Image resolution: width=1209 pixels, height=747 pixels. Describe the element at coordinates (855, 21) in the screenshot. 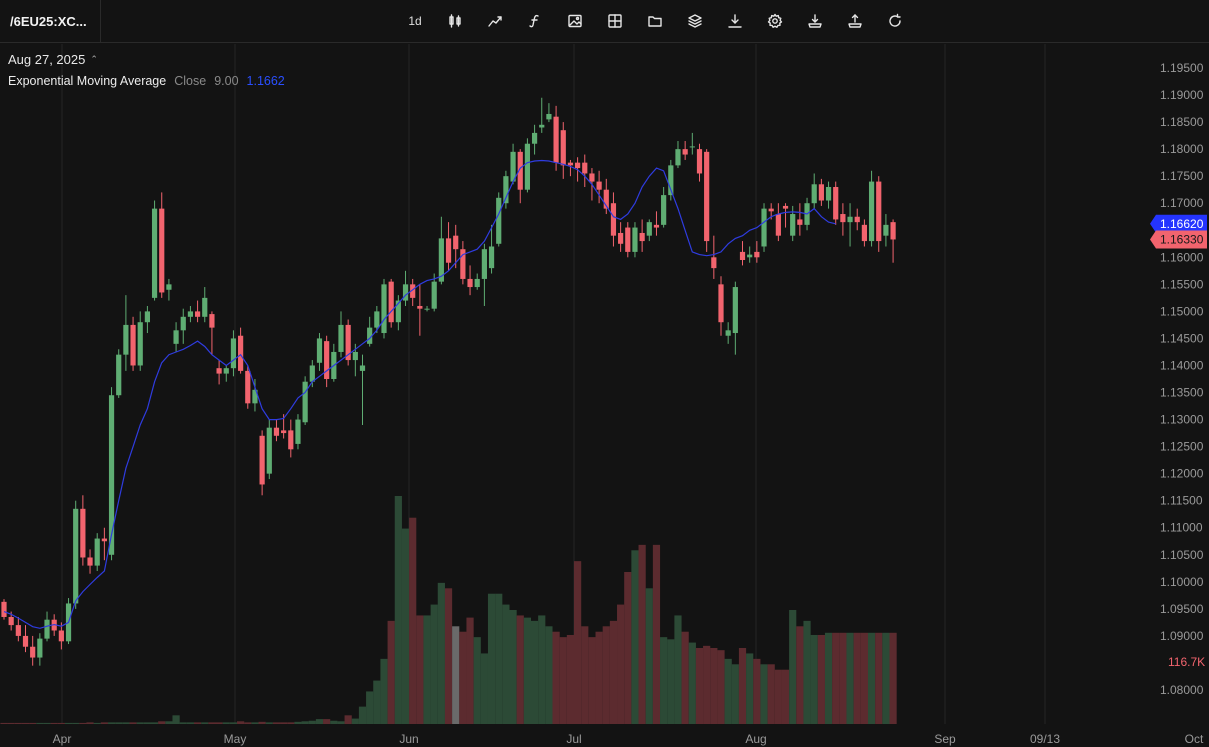

I see `sell-order-icon` at that location.